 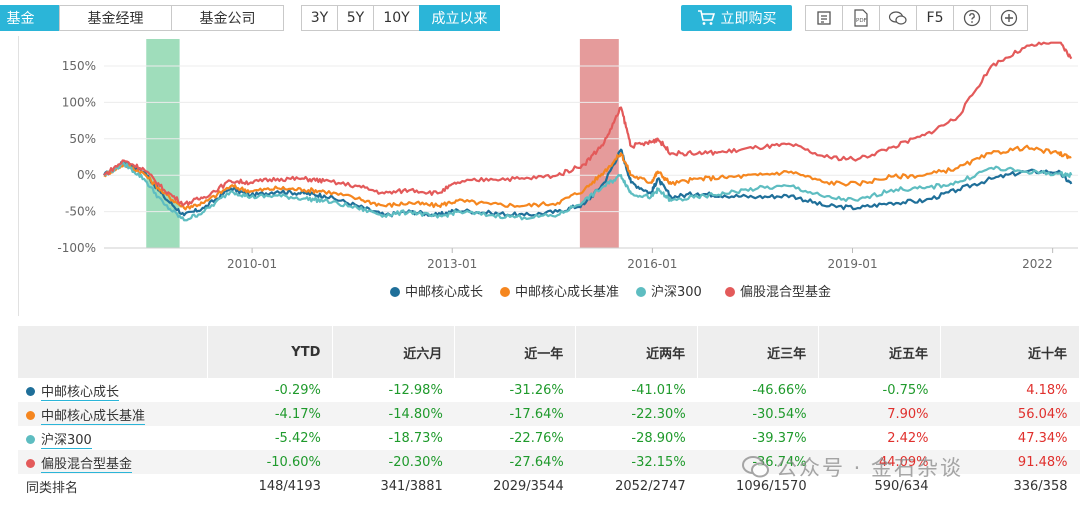 What do you see at coordinates (396, 18) in the screenshot?
I see `range-button-2: 10Y` at bounding box center [396, 18].